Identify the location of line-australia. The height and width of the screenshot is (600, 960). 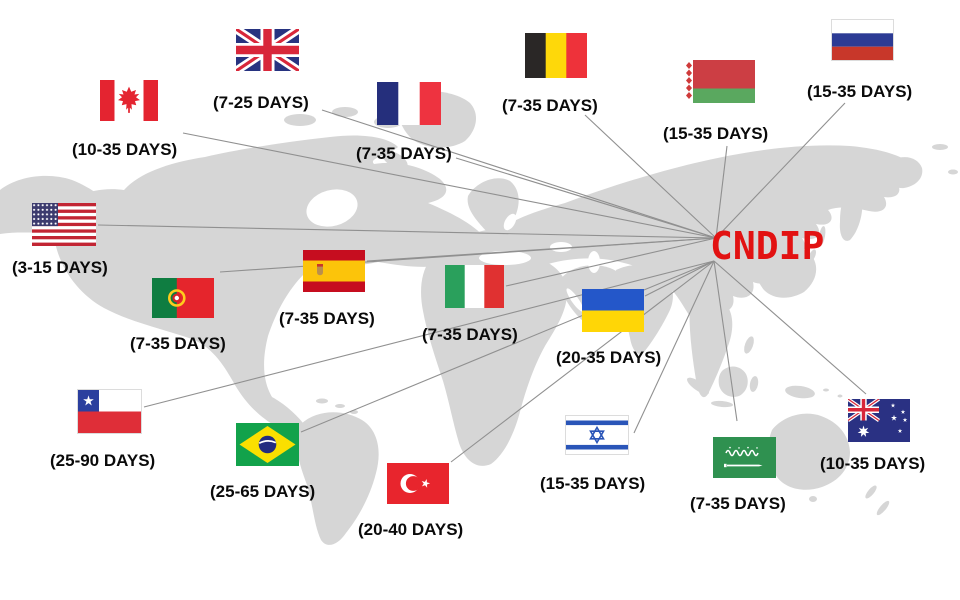
(790, 327).